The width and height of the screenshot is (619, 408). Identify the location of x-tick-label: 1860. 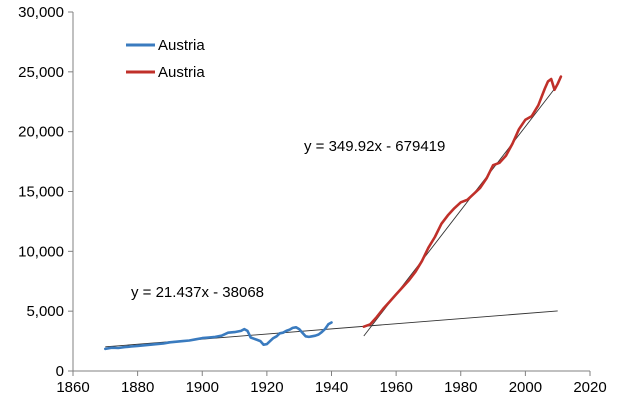
(72, 387).